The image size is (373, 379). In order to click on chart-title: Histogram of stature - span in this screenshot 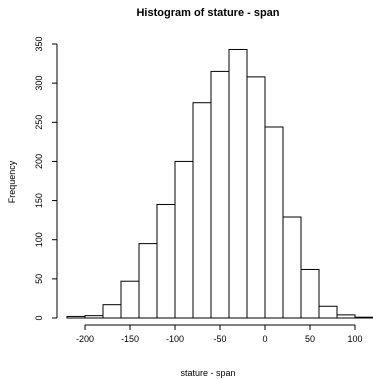, I will do `click(207, 13)`.